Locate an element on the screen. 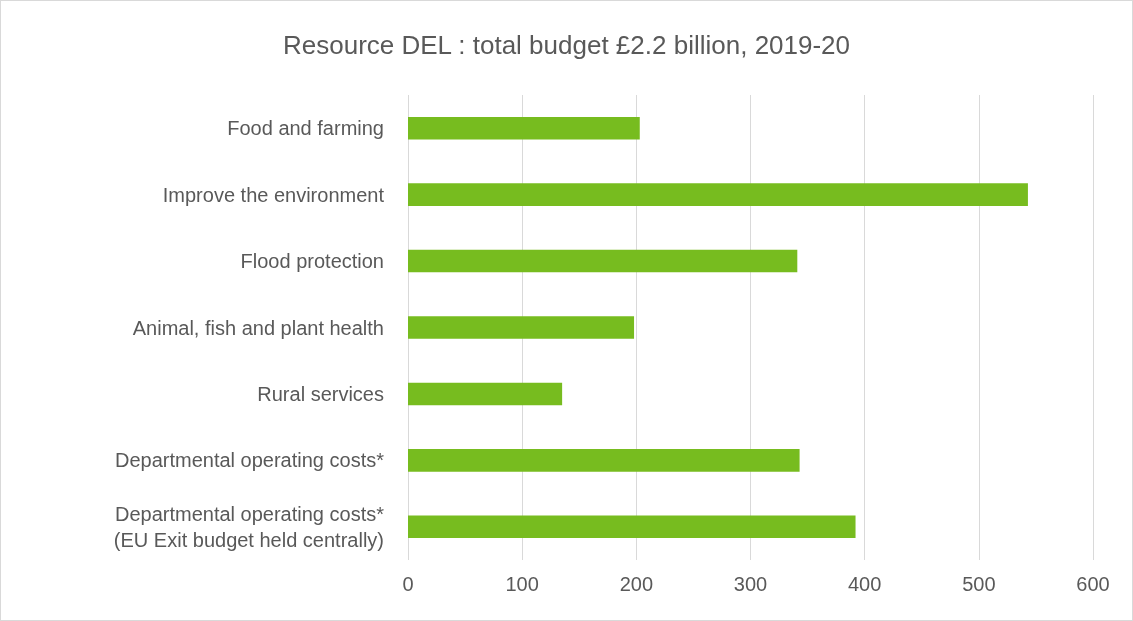 Image resolution: width=1133 pixels, height=621 pixels. y-tick-label: Departmental operating costs* is located at coordinates (249, 460).